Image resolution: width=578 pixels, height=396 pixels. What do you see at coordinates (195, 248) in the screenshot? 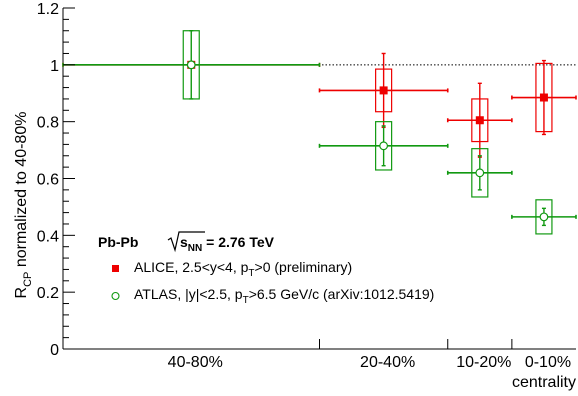
I see `legend-header-sub: NN` at bounding box center [195, 248].